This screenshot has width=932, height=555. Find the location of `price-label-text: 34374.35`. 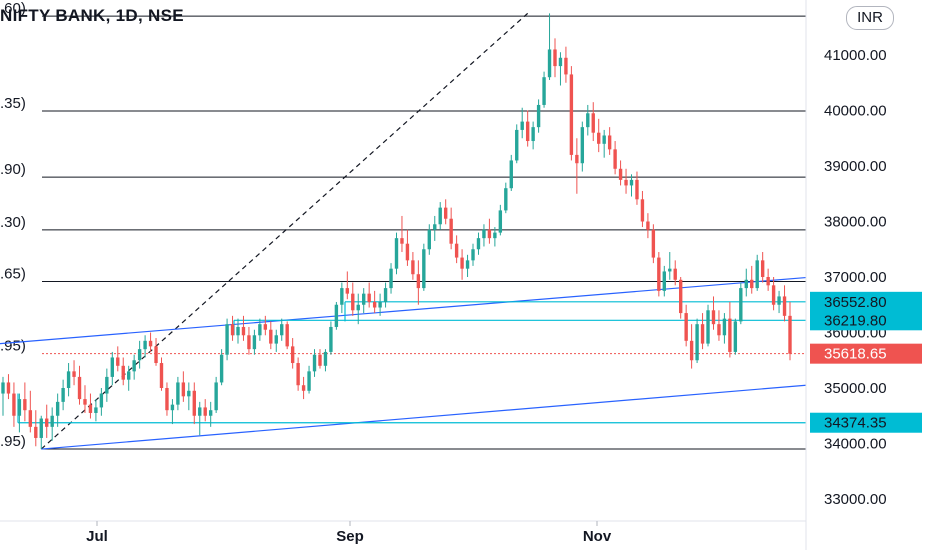

price-label-text: 34374.35 is located at coordinates (855, 423).